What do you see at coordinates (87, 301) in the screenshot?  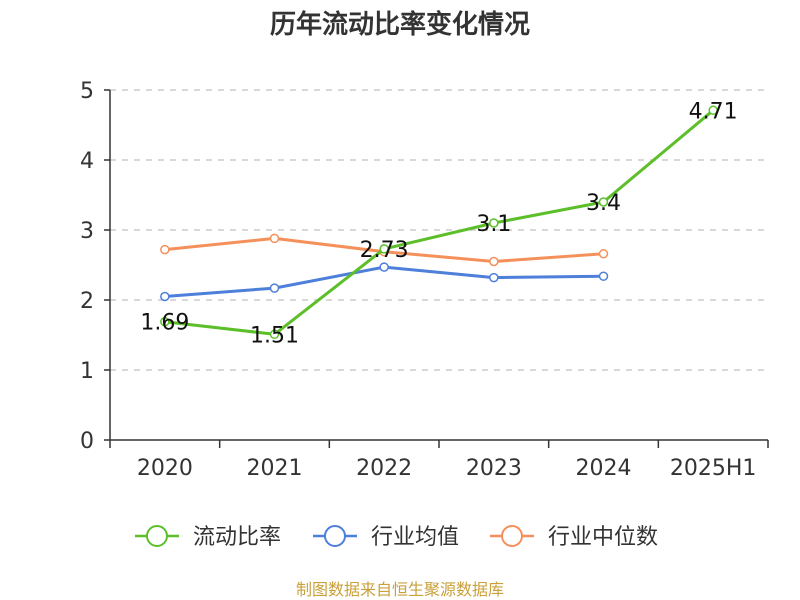 I see `y-tick-label: 2` at bounding box center [87, 301].